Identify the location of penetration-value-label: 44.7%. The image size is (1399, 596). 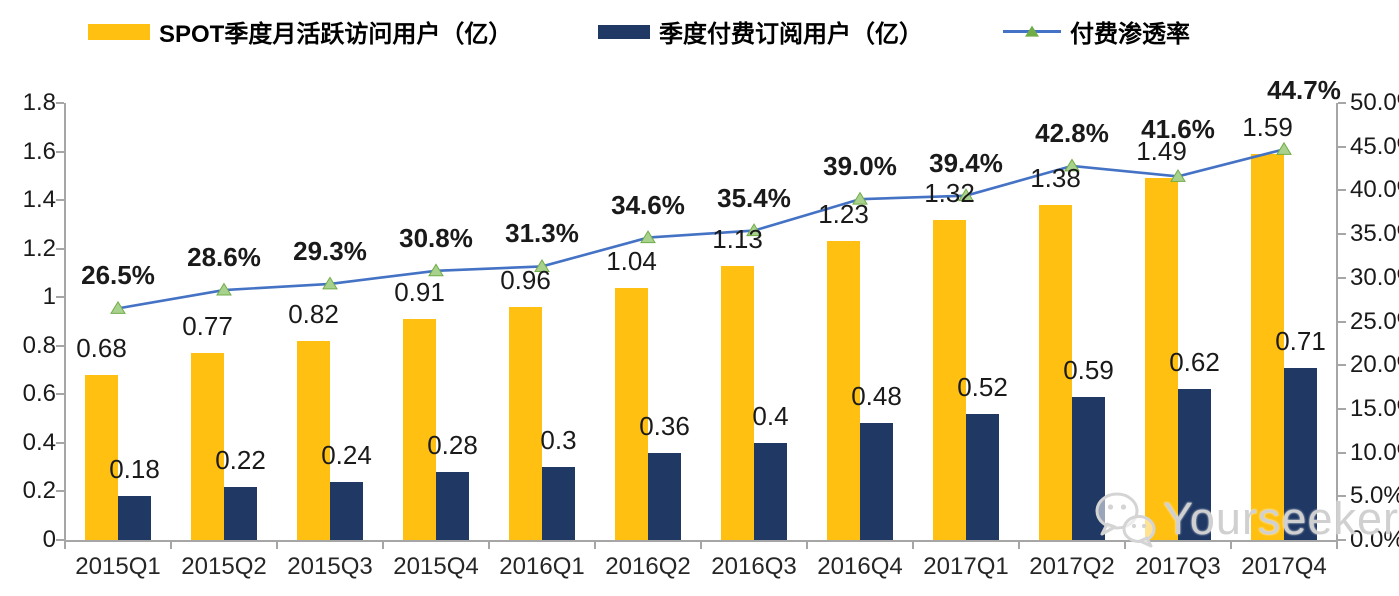
(1304, 90).